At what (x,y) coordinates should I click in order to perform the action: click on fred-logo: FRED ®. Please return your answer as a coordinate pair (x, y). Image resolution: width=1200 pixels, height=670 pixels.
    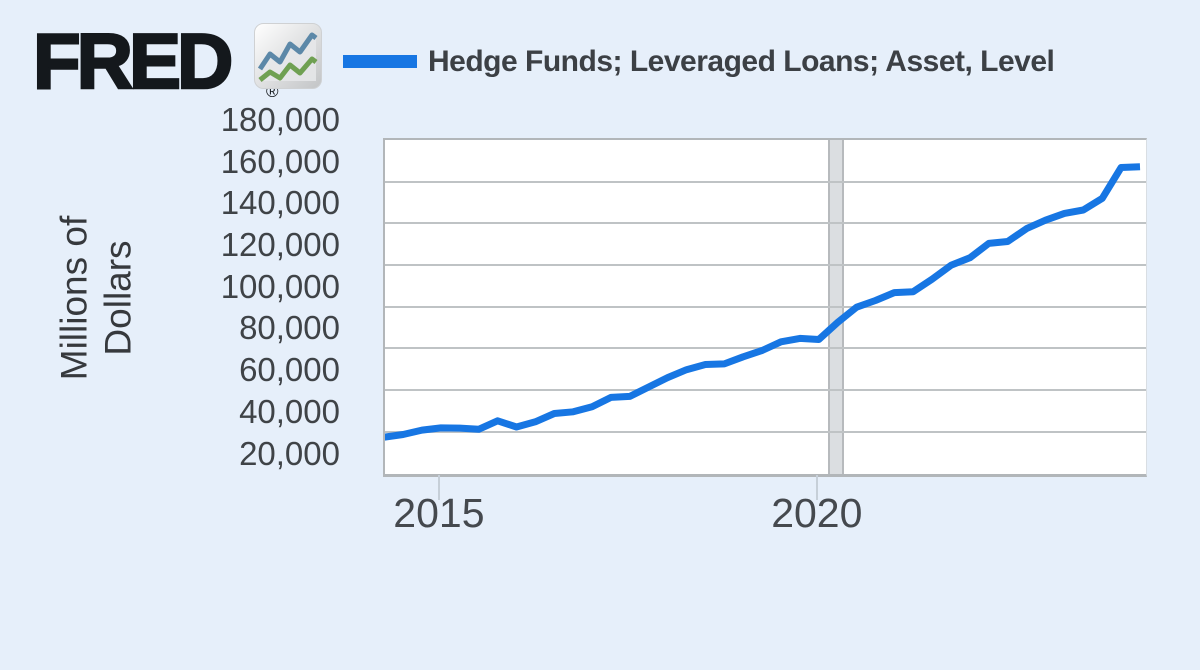
    Looking at the image, I should click on (155, 61).